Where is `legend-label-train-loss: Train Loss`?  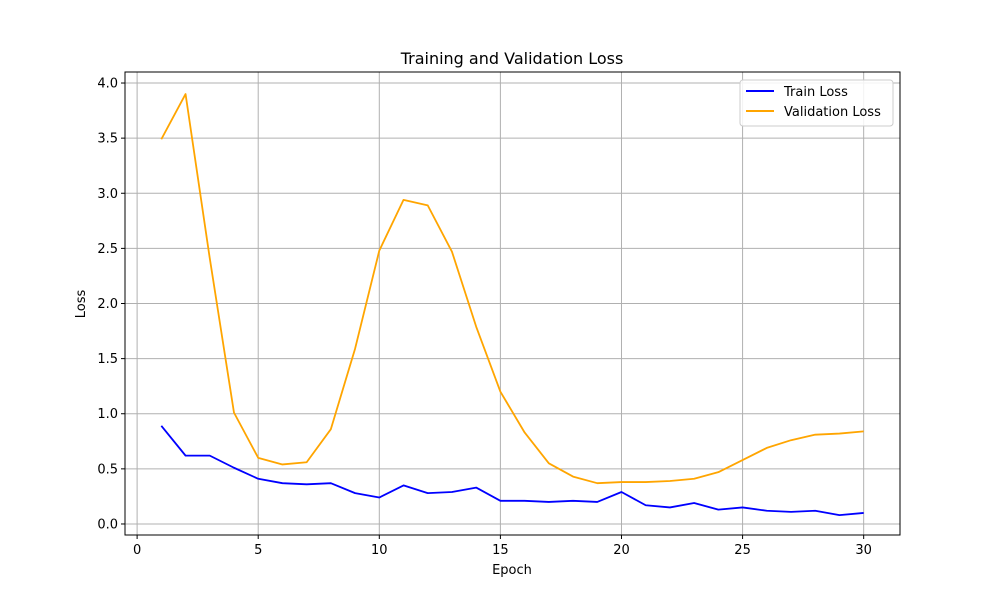 legend-label-train-loss: Train Loss is located at coordinates (815, 92).